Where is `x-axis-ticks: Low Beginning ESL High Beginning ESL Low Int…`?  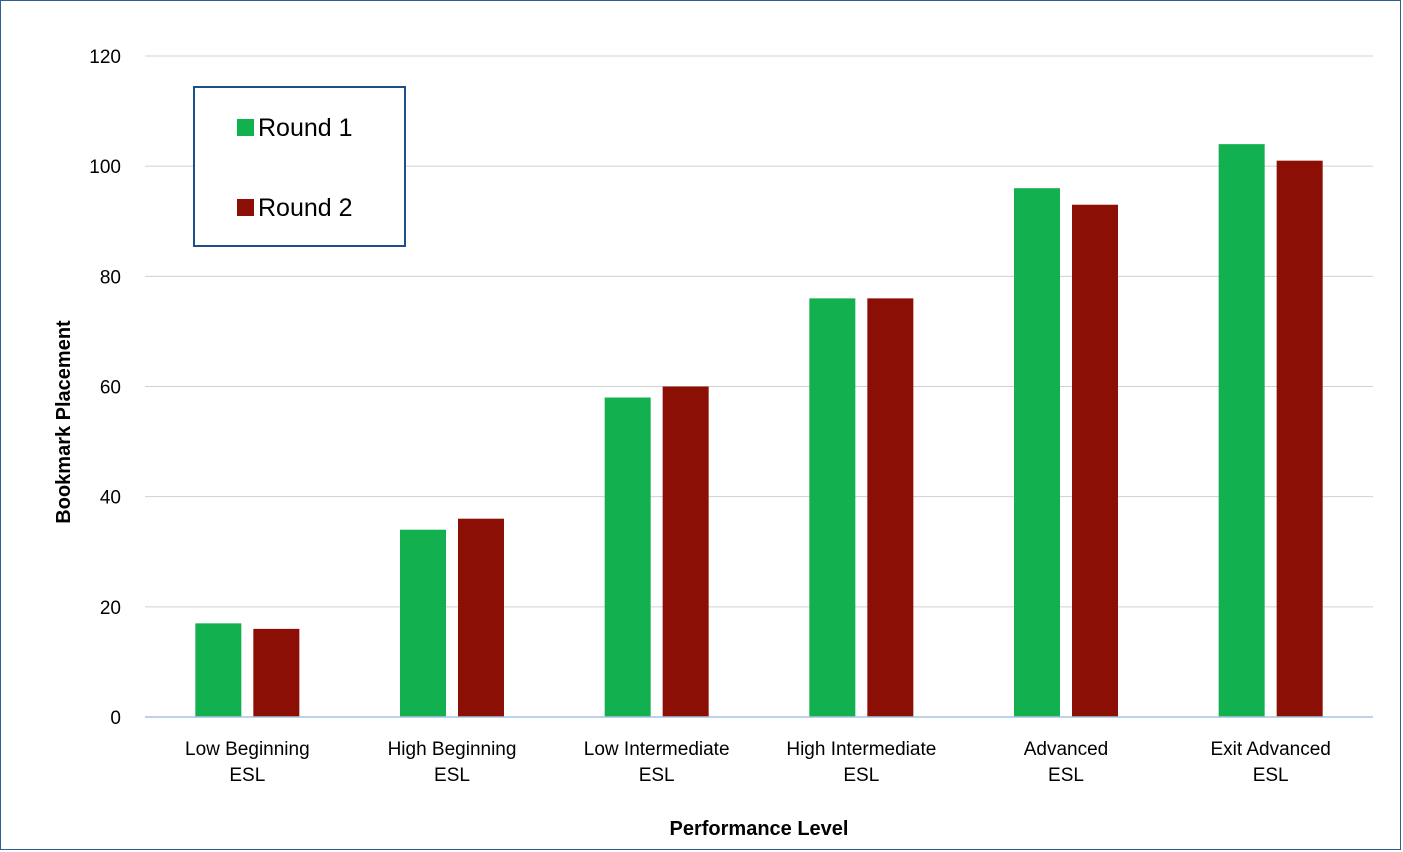 x-axis-ticks: Low Beginning ESL High Beginning ESL Low Int… is located at coordinates (758, 762).